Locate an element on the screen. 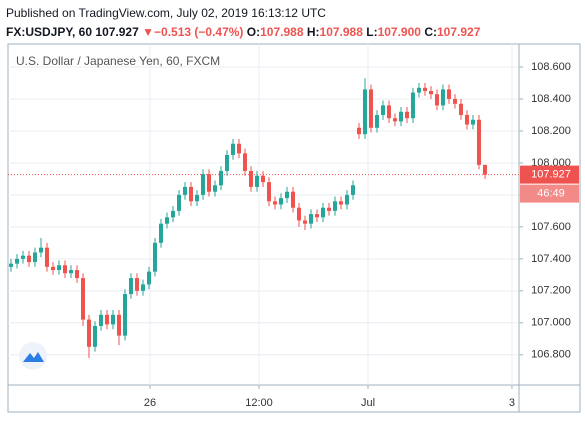  high: 107.988 is located at coordinates (341, 32).